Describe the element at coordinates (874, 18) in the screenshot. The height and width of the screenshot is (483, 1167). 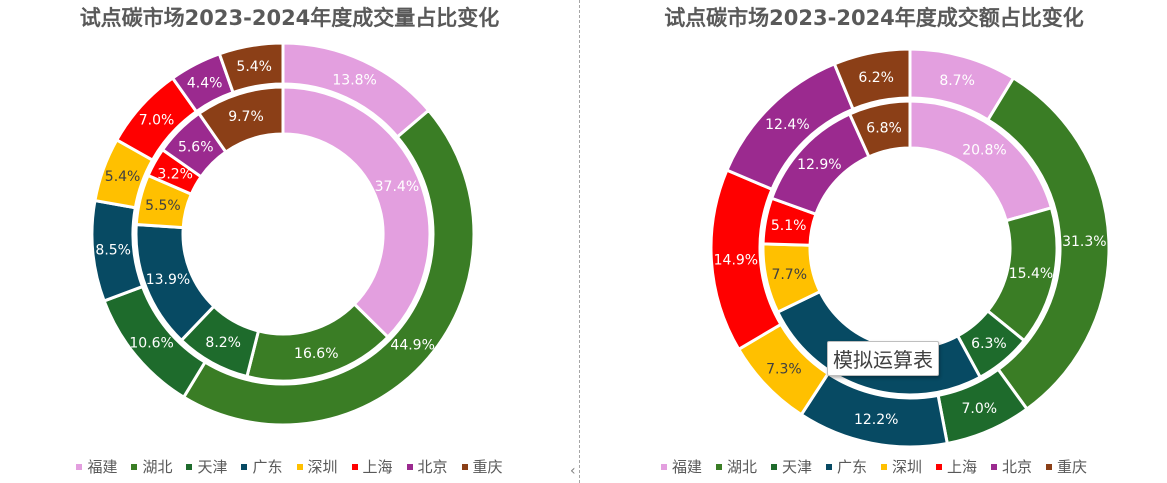
I see `chart-title-amount: 试点碳市场2023-2024年度成交额占比变化` at that location.